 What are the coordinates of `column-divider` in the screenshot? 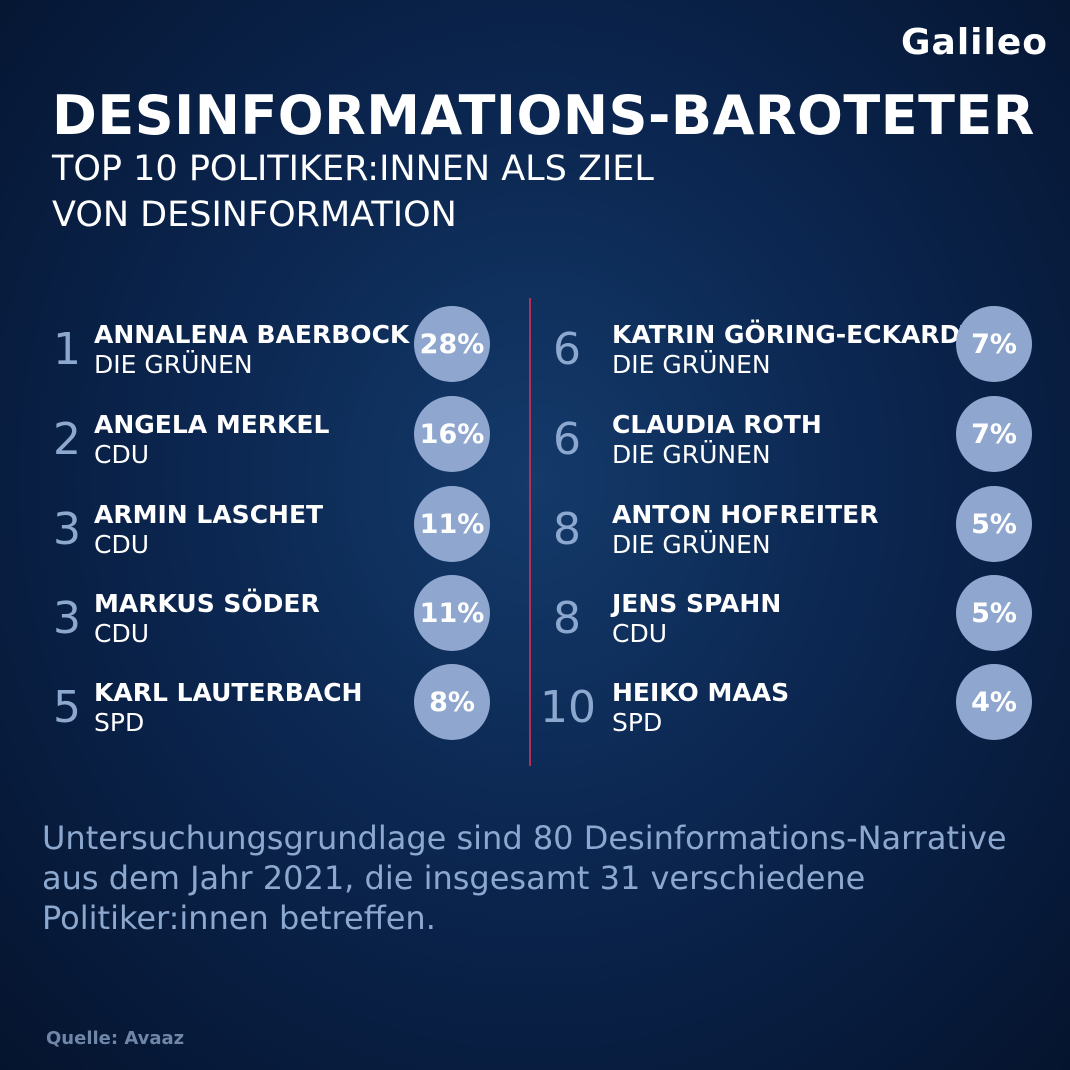 It's located at (530, 532).